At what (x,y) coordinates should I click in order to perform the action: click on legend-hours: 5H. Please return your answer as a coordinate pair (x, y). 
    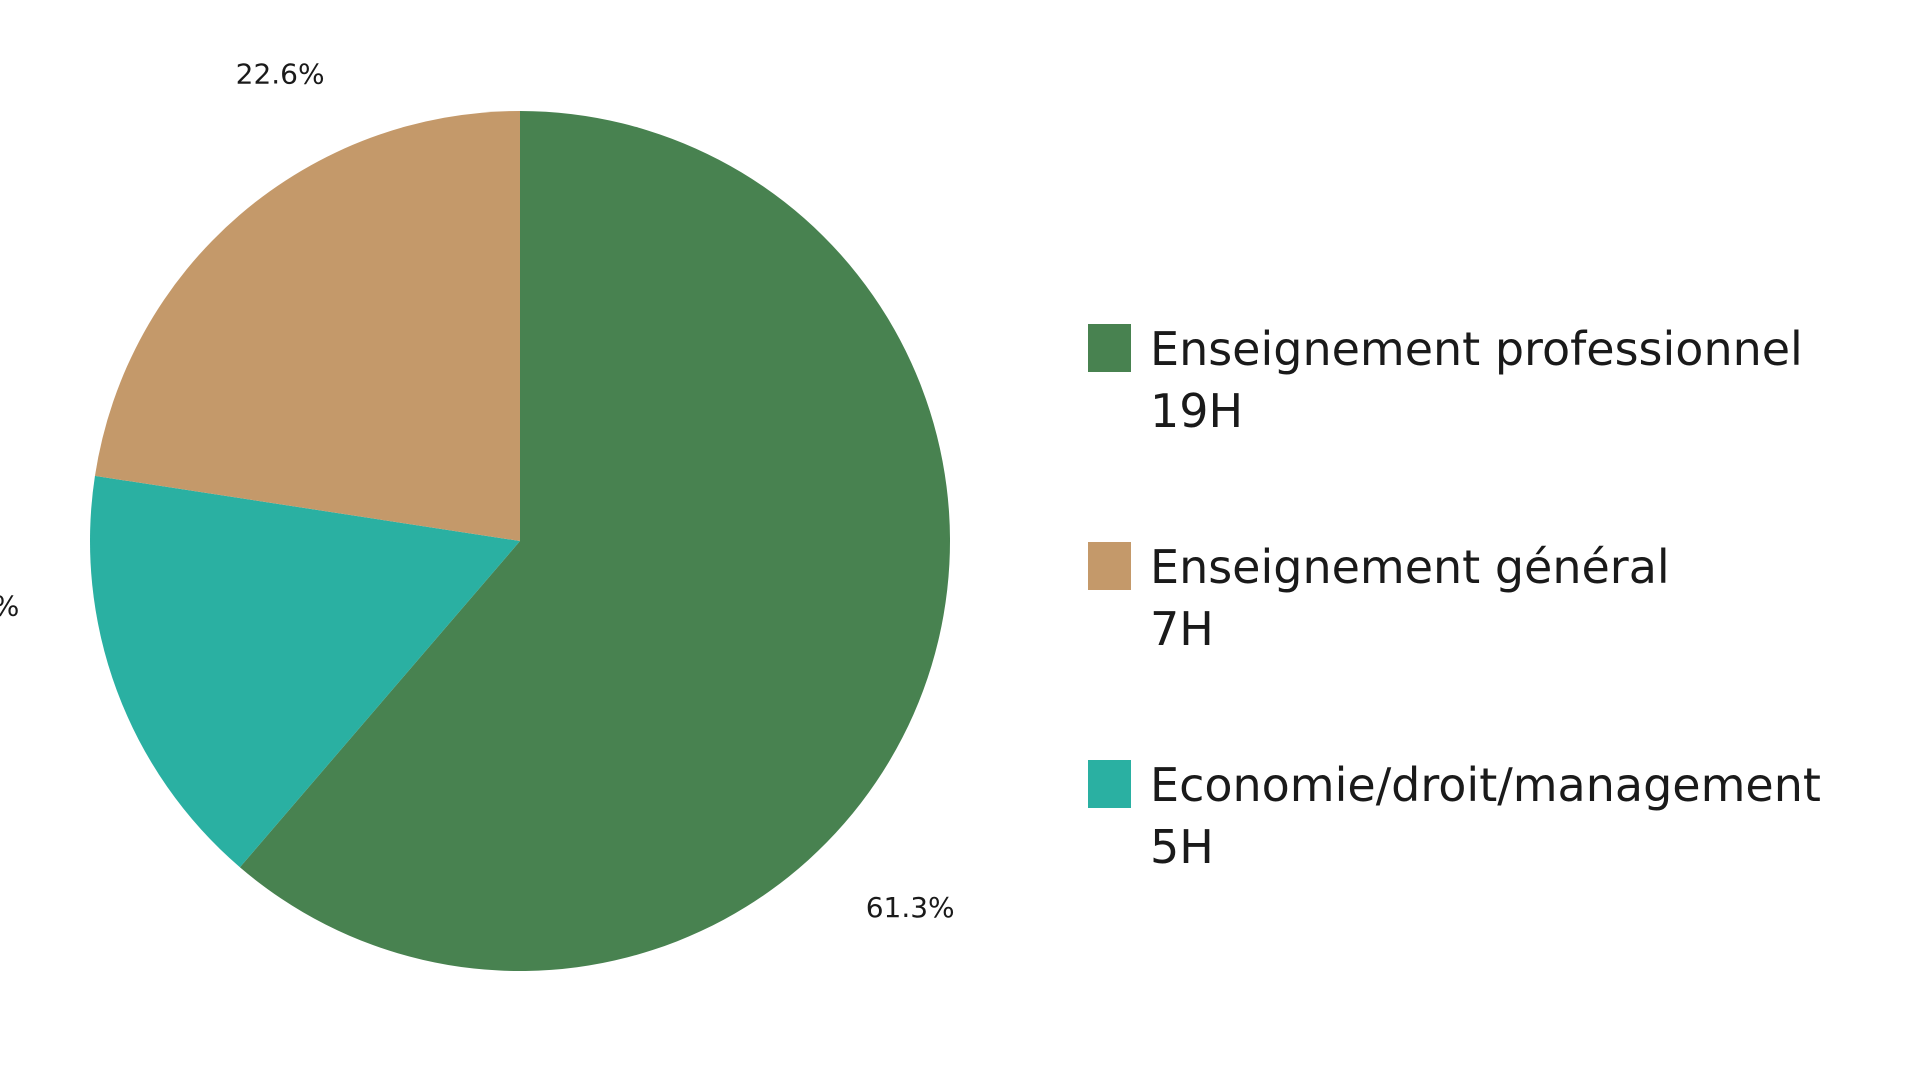
    Looking at the image, I should click on (1182, 847).